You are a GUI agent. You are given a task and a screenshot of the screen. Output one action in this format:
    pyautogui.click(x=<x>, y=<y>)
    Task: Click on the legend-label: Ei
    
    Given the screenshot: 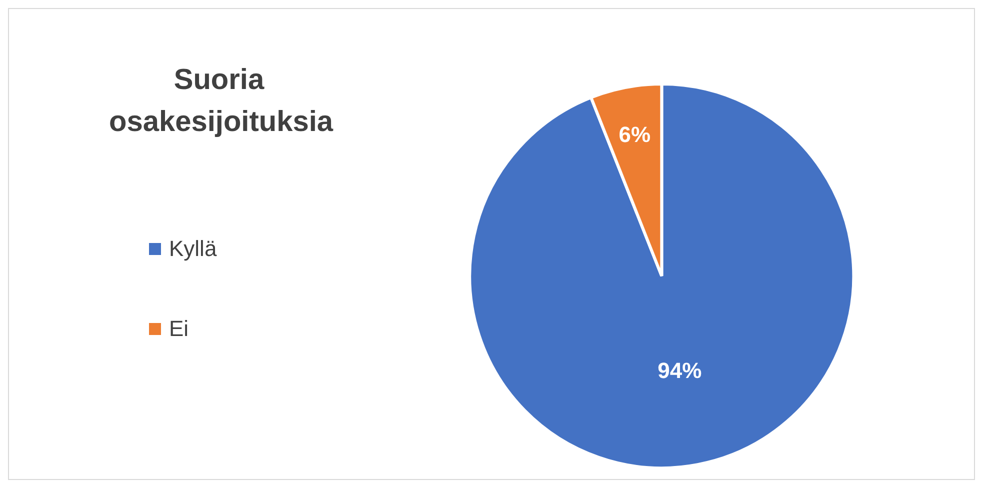 What is the action you would take?
    pyautogui.click(x=179, y=329)
    